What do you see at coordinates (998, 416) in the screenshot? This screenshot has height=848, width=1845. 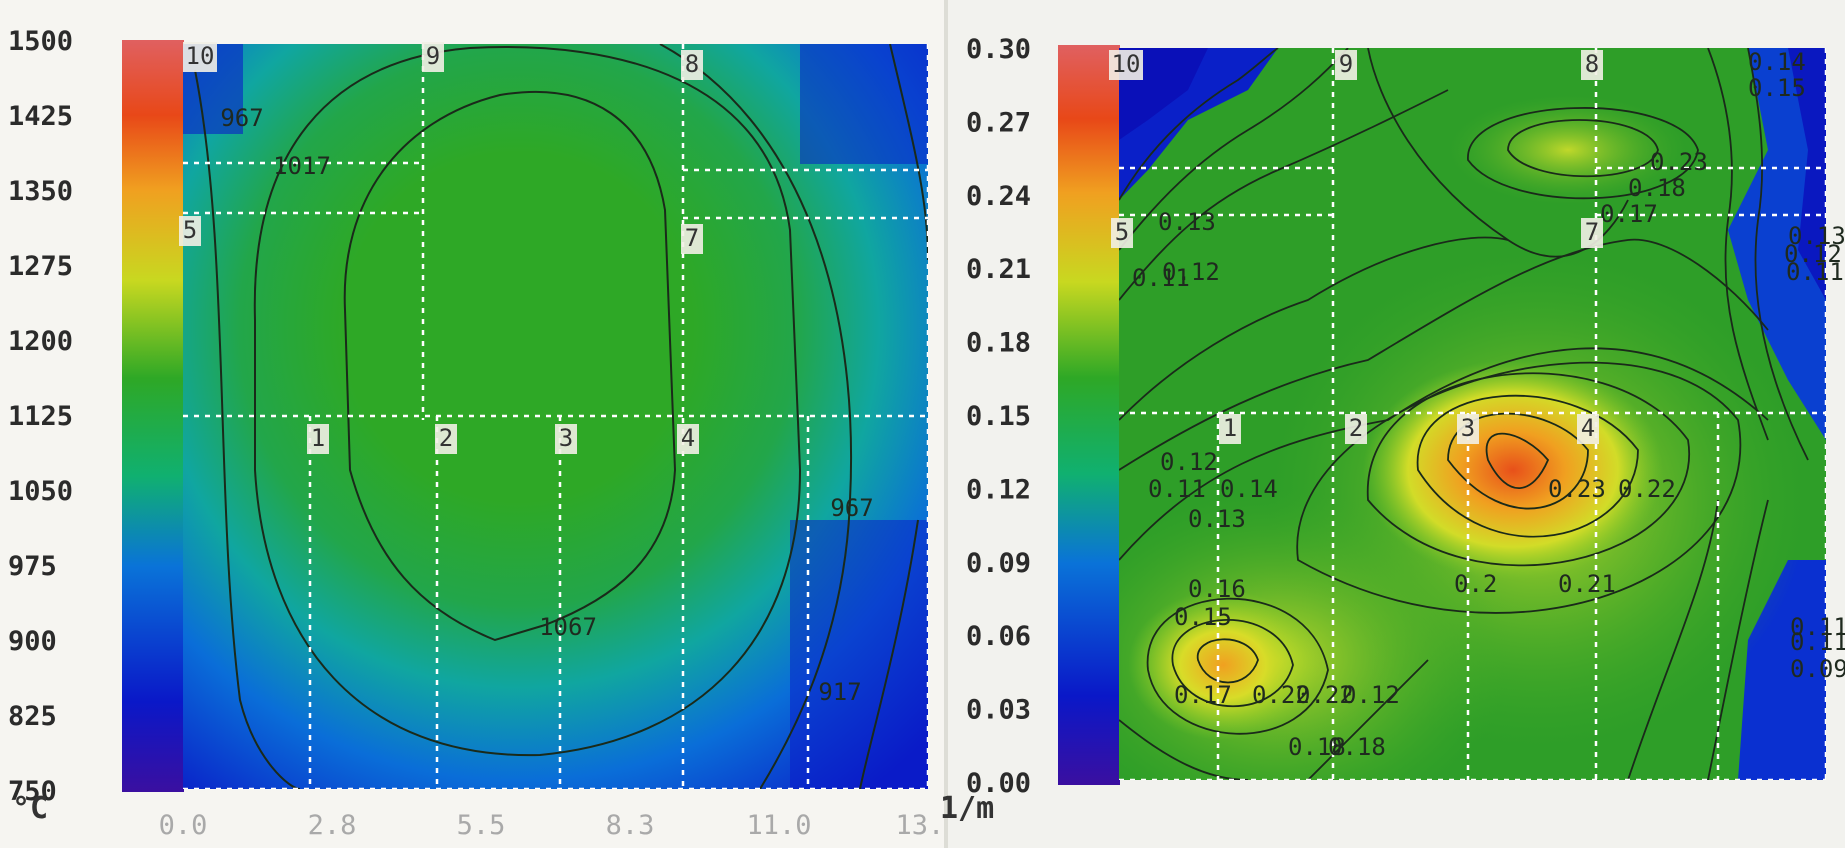 I see `y-tick-label: 0.15` at bounding box center [998, 416].